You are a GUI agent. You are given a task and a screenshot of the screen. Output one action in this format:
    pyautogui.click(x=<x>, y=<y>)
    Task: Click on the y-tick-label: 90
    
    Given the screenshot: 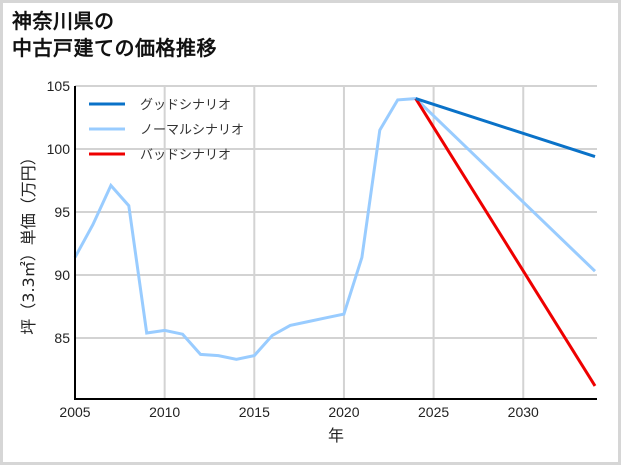 What is the action you would take?
    pyautogui.click(x=62, y=275)
    